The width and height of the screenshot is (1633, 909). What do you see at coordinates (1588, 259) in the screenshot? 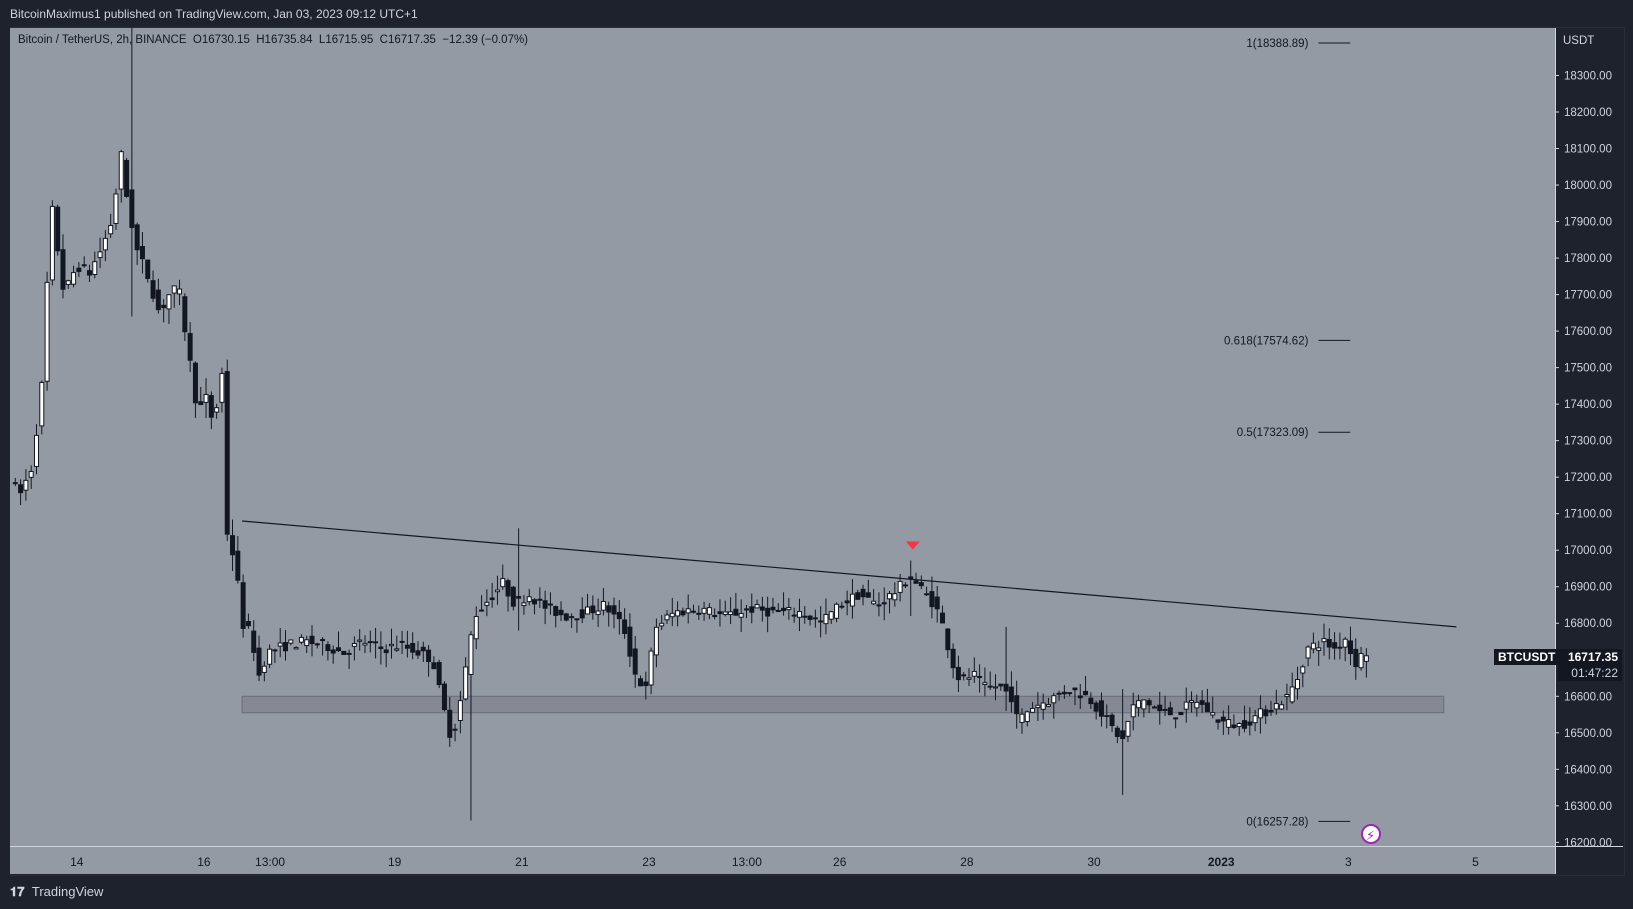
I see `y-tick-label: 17800.00` at bounding box center [1588, 259].